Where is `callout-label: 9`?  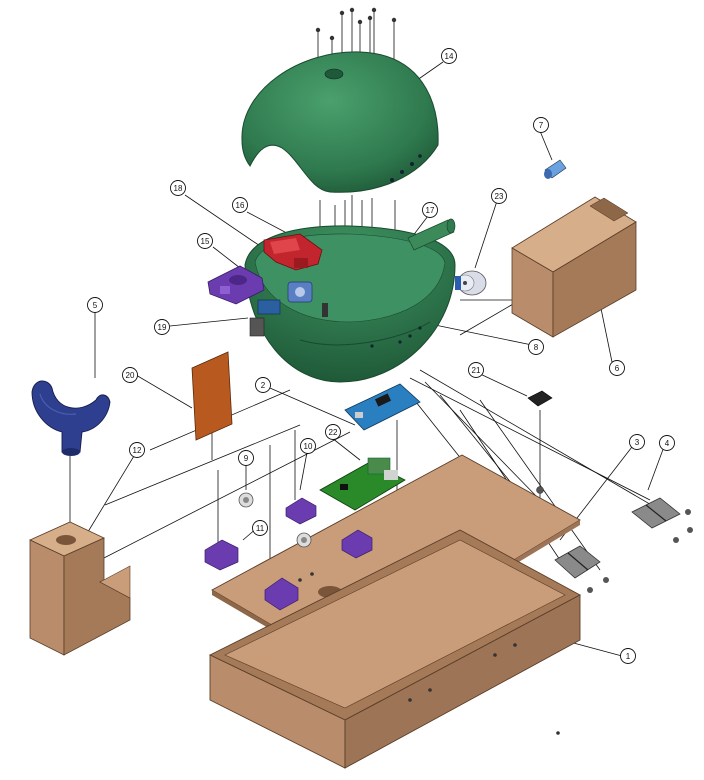
callout-label: 9 is located at coordinates (246, 458).